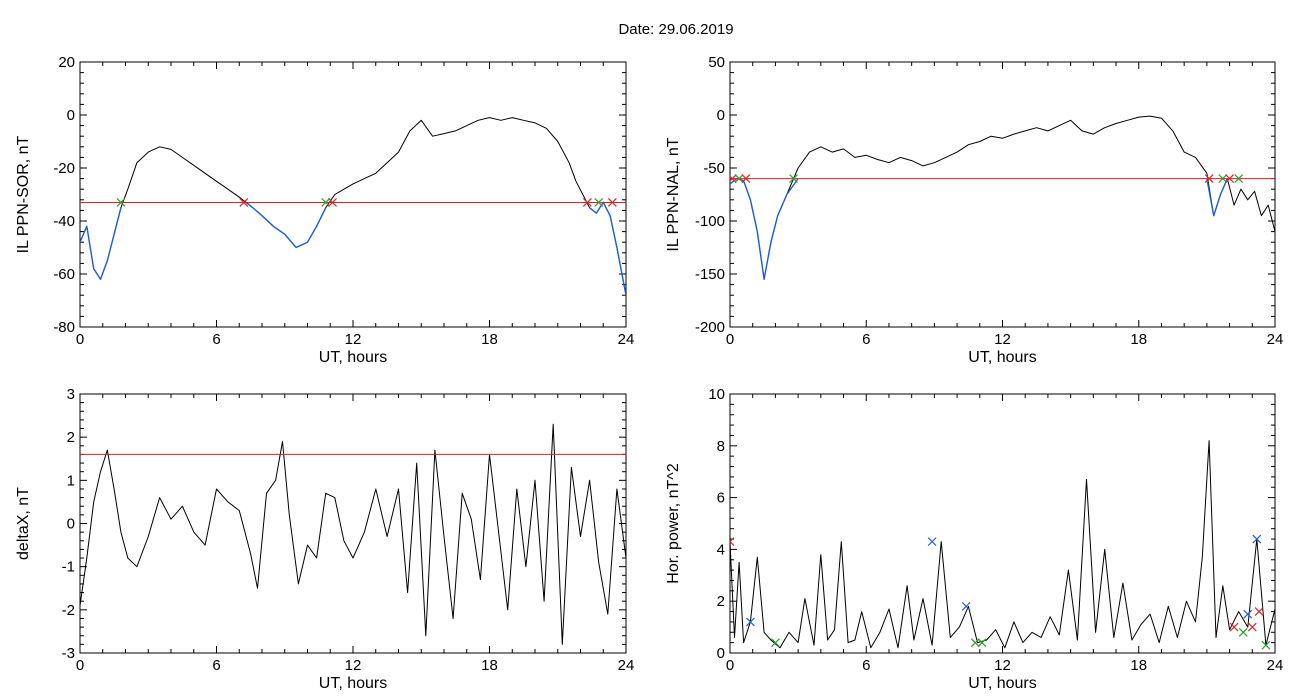  Describe the element at coordinates (23, 523) in the screenshot. I see `y-axis-label: deltaX, nT` at that location.